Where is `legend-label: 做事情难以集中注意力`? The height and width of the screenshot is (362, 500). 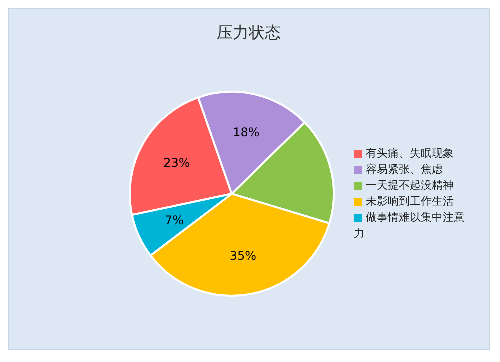
legend-label: 做事情难以集中注意力 is located at coordinates (409, 225).